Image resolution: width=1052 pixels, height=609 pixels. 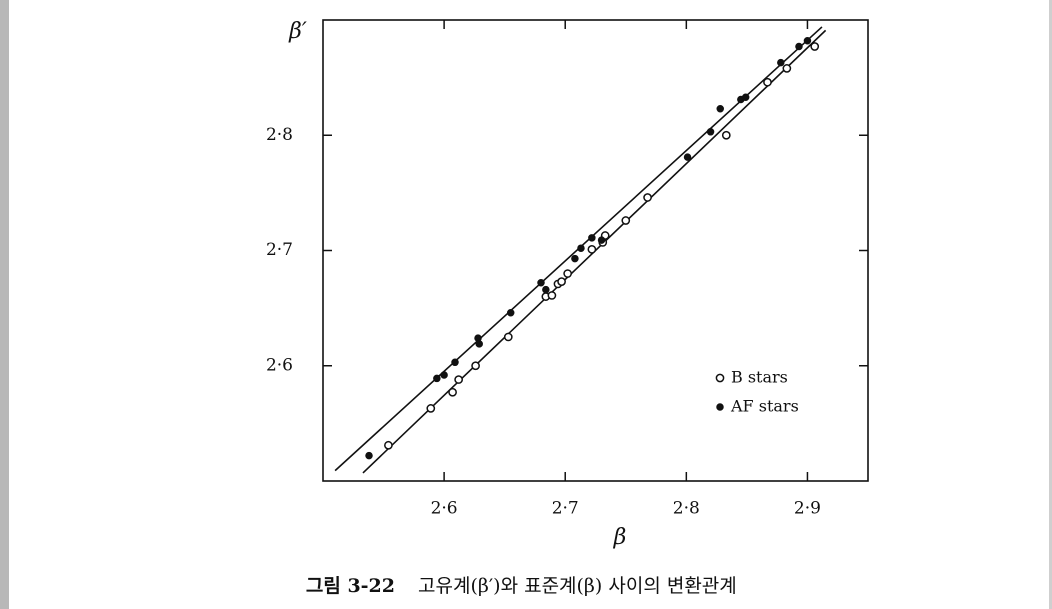 What do you see at coordinates (807, 509) in the screenshot?
I see `x-tick-label: 2·9` at bounding box center [807, 509].